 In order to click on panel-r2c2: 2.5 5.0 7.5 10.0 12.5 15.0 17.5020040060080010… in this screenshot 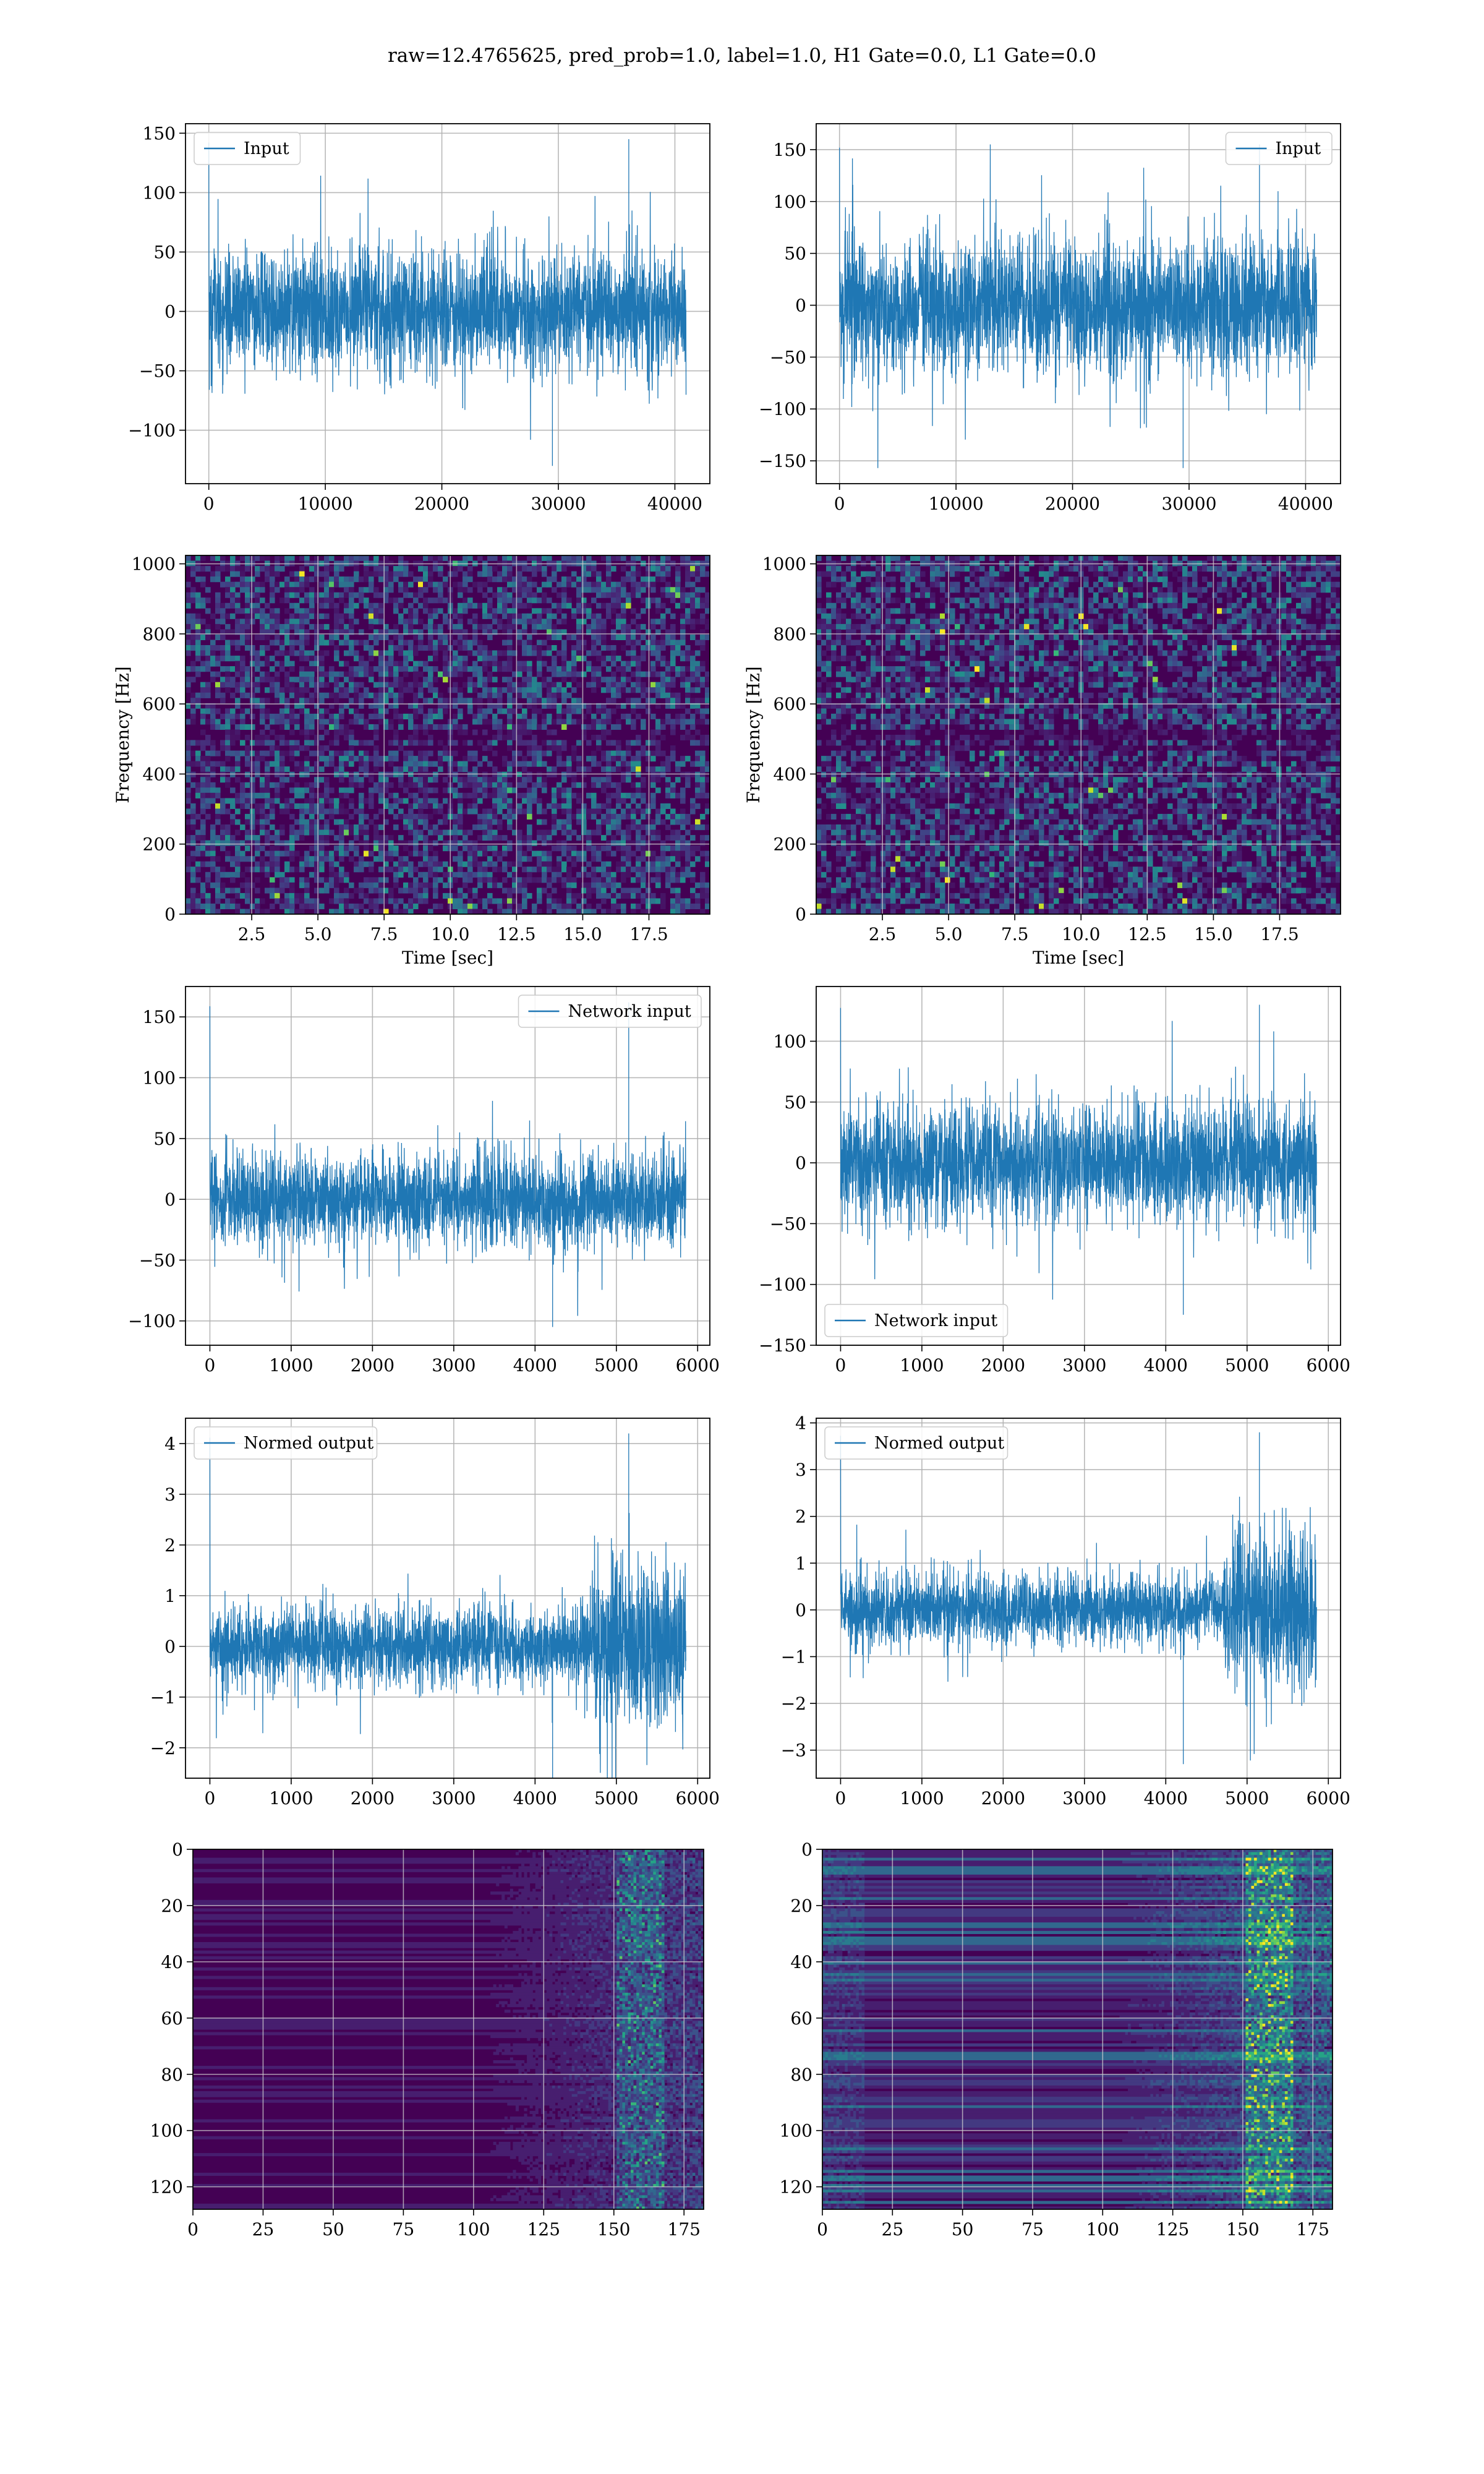, I will do `click(1042, 761)`.